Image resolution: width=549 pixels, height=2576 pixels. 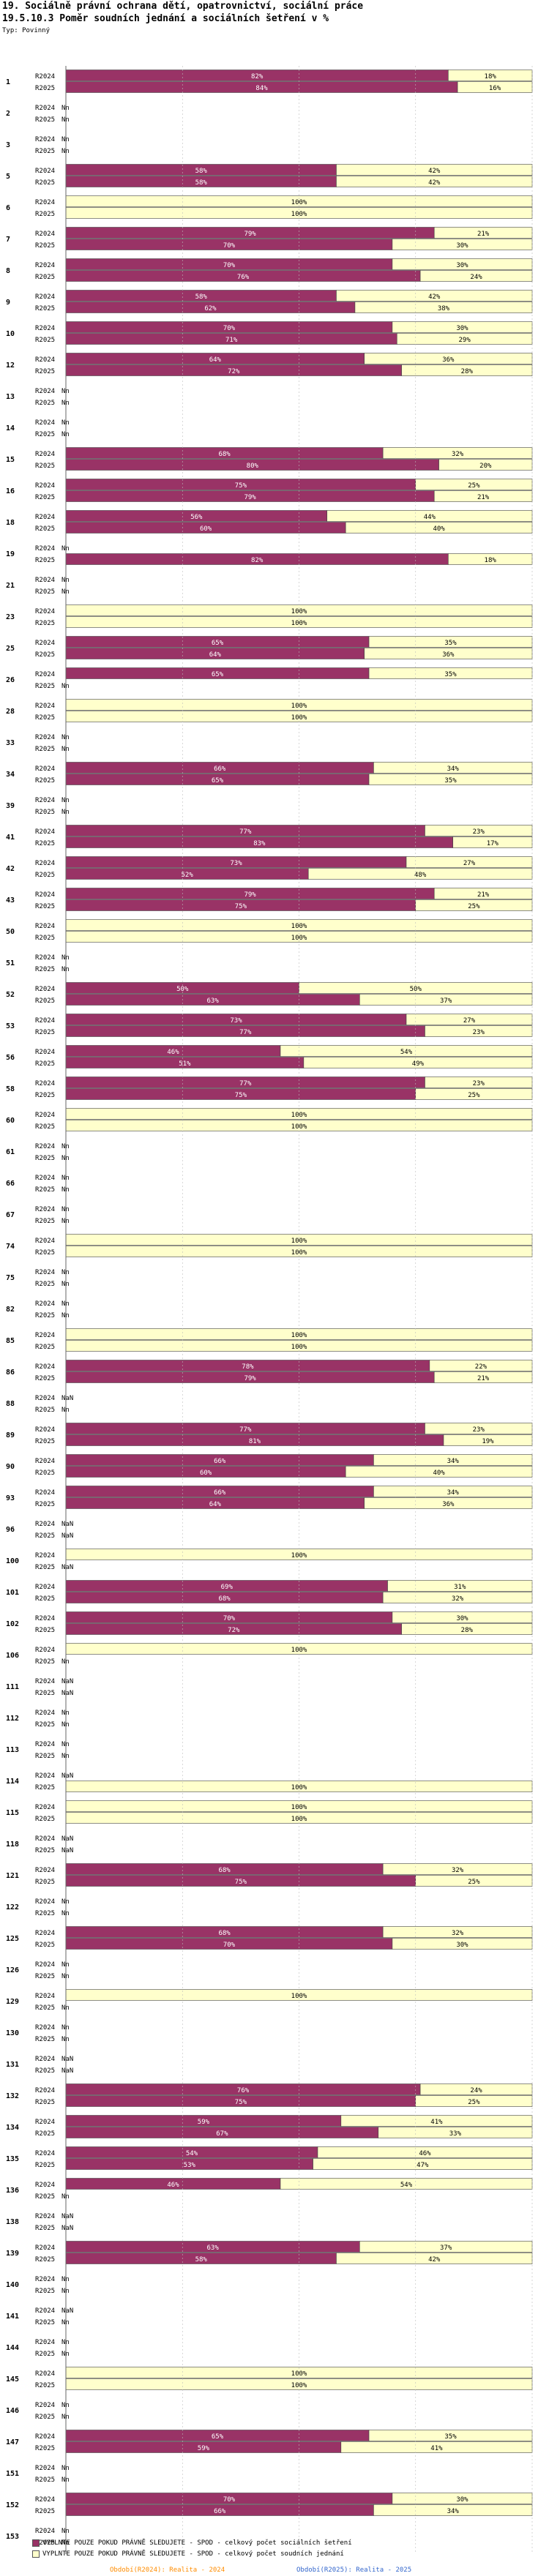 I want to click on group-label: 122, so click(x=12, y=1907).